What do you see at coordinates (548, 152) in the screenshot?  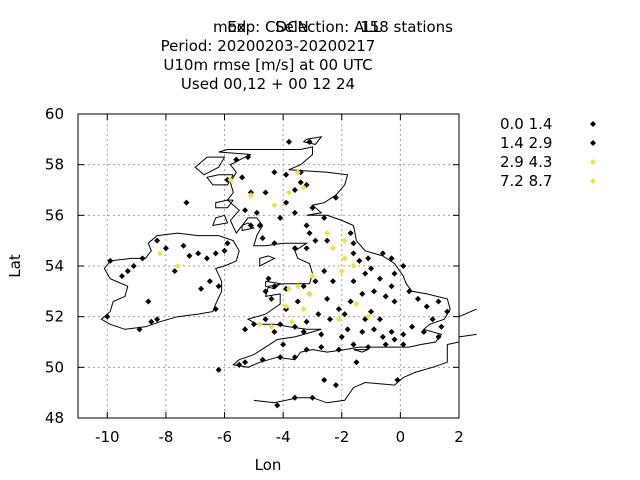 I see `legend: 0.0 1.41.4 2.92.9 4.37.2 8.7` at bounding box center [548, 152].